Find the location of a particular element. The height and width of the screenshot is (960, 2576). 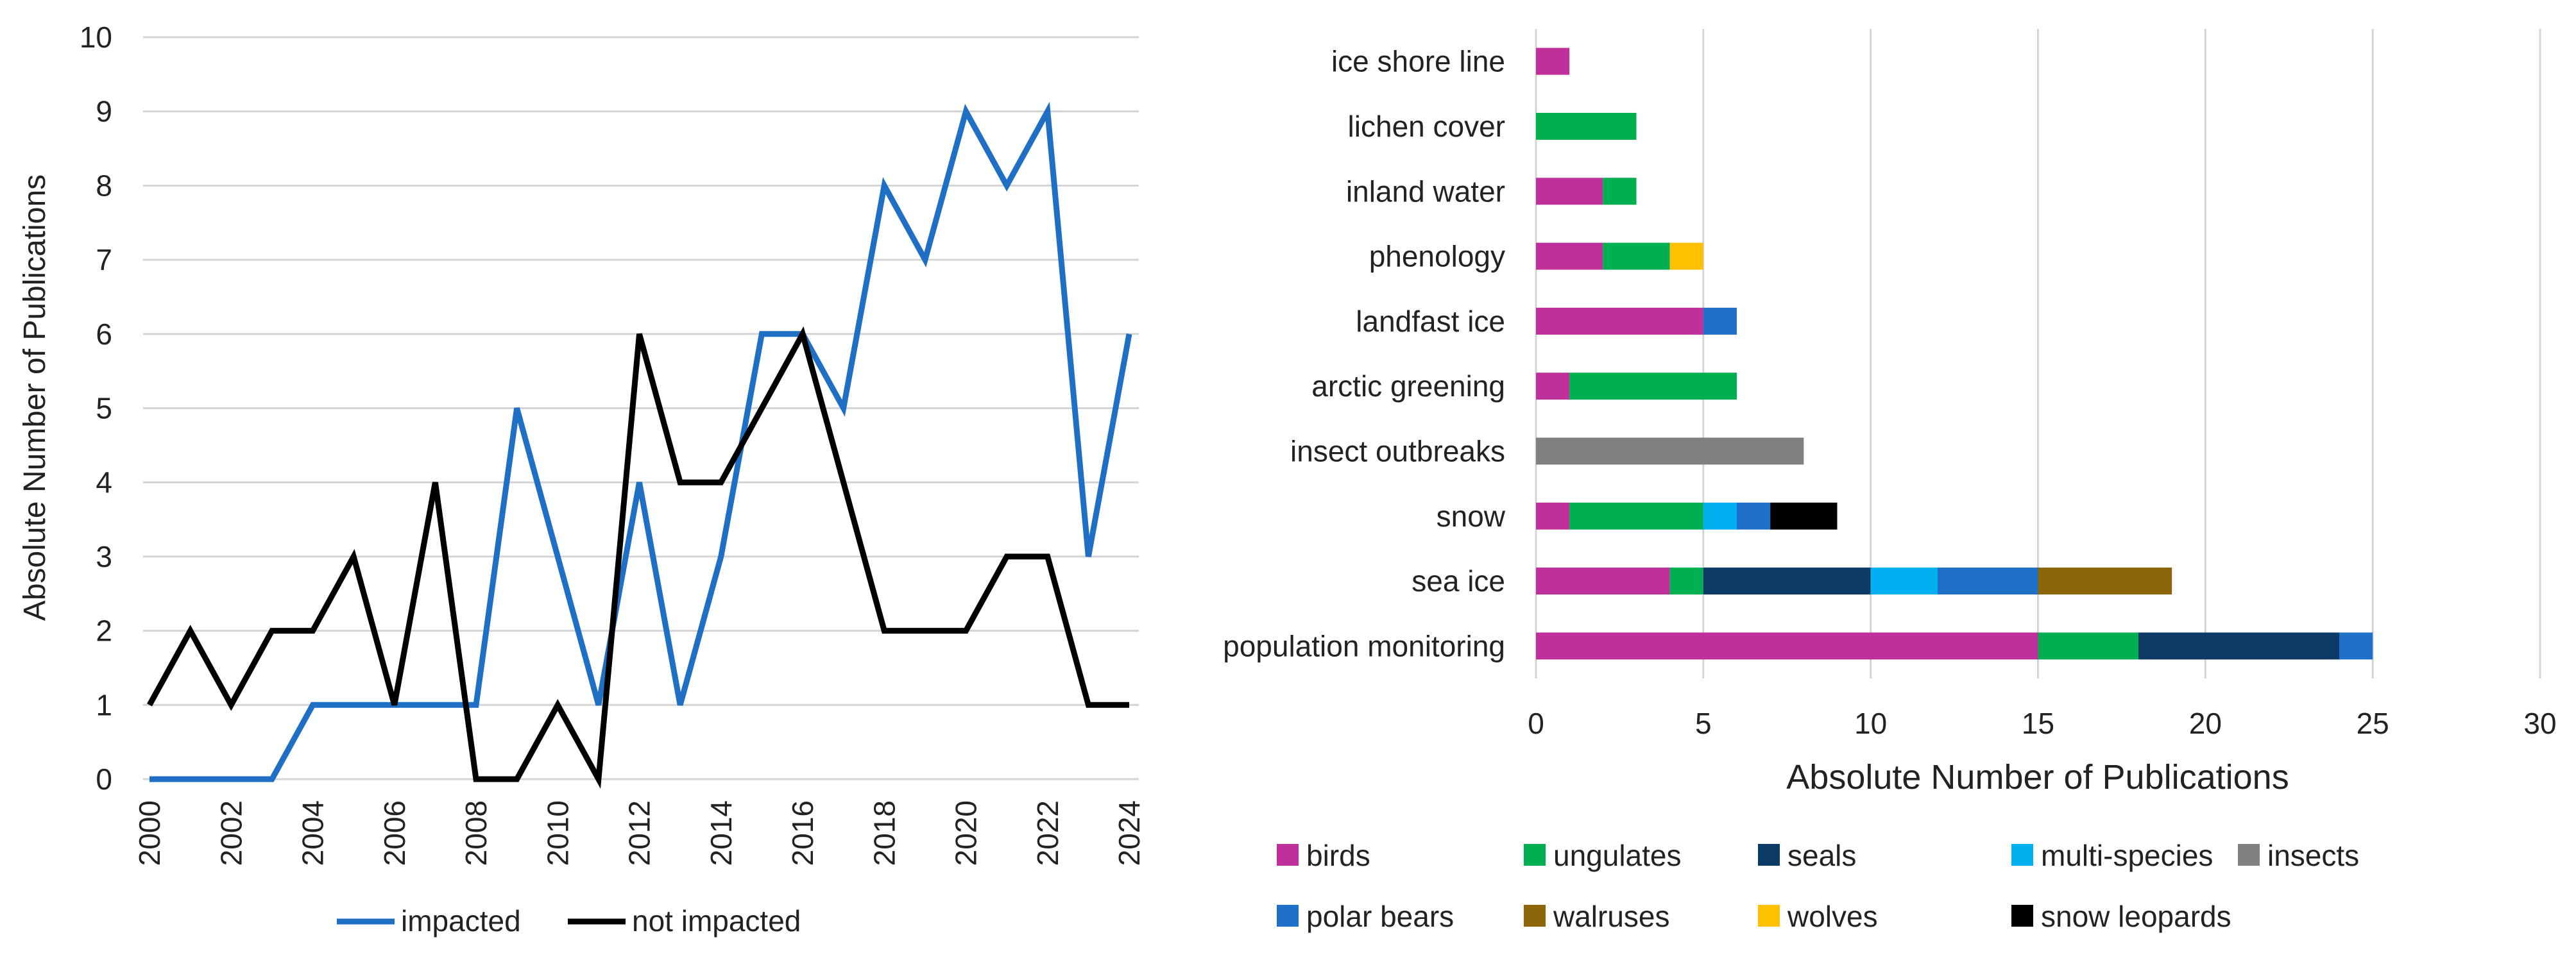

bar-segment-sea-ice-ungulates is located at coordinates (1686, 581).